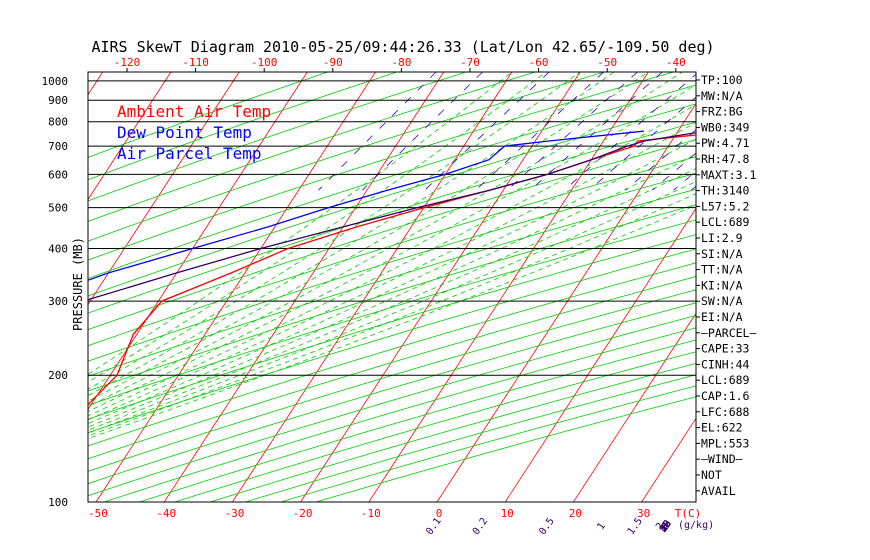 This screenshot has height=560, width=870. I want to click on stat-label: KI:N/A, so click(722, 285).